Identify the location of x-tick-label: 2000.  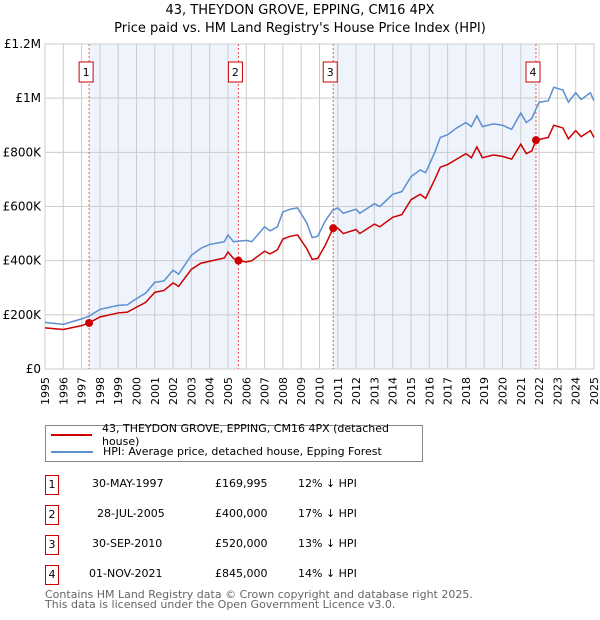
(137, 391).